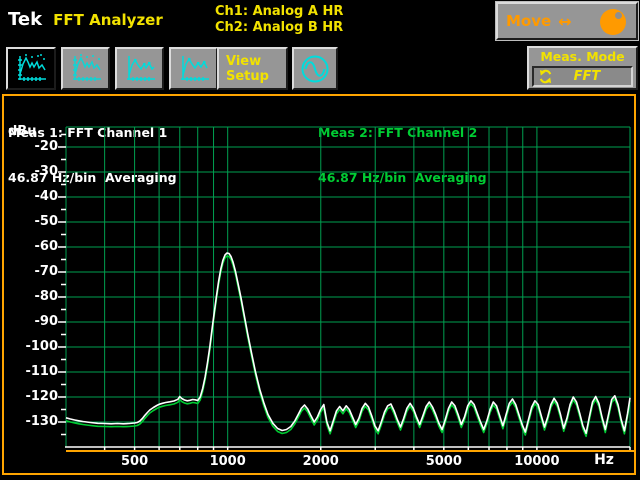 The height and width of the screenshot is (480, 640). I want to click on meas-mode-selector: FFT, so click(582, 76).